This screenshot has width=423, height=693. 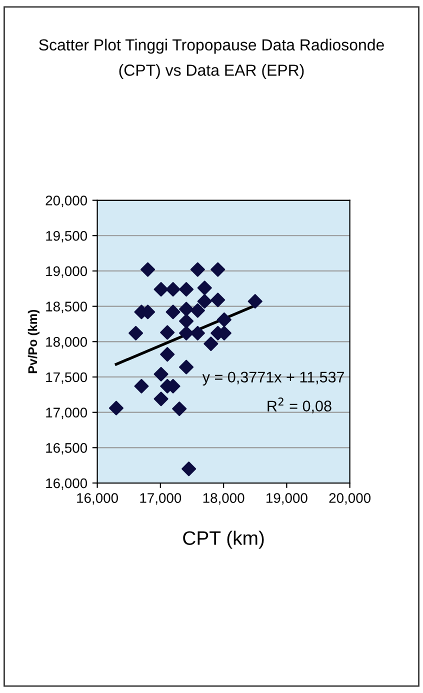 What do you see at coordinates (300, 406) in the screenshot?
I see `annotation: R$^{2}$ = 0,08` at bounding box center [300, 406].